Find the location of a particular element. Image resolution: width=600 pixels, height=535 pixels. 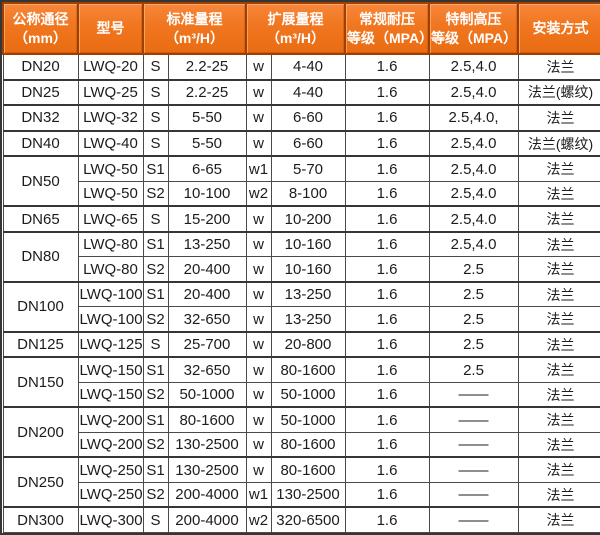

cell-dn: DN100 is located at coordinates (40, 306).